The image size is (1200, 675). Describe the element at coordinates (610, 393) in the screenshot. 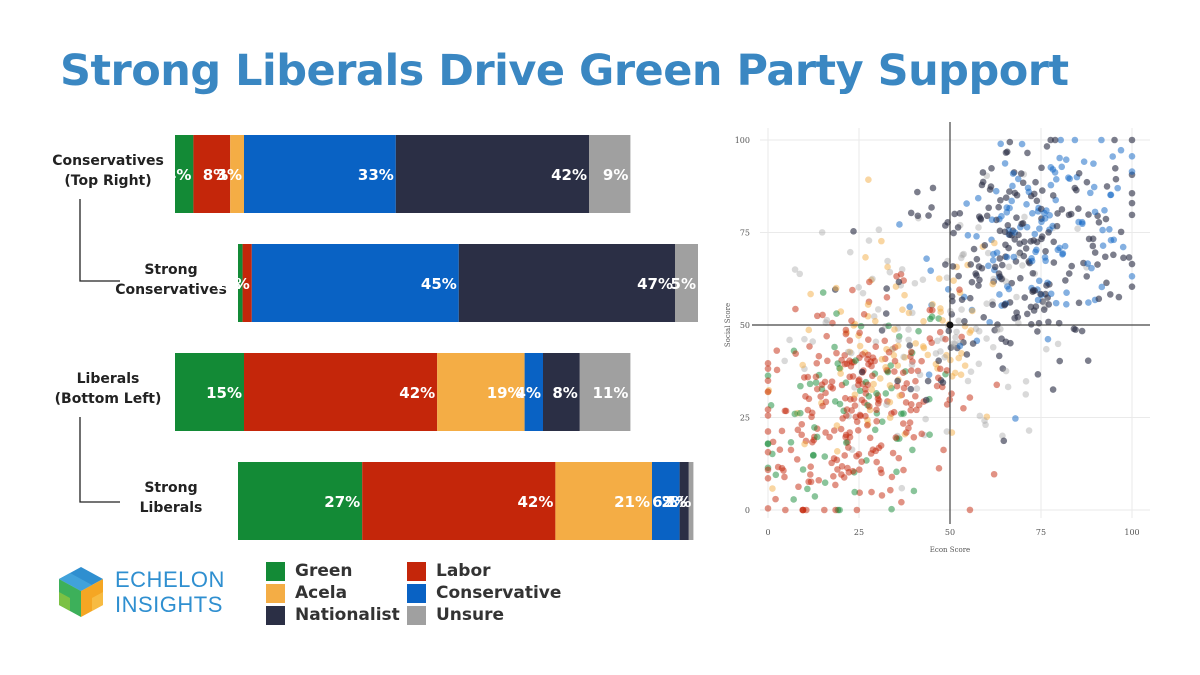

I see `data-label: 11%` at that location.